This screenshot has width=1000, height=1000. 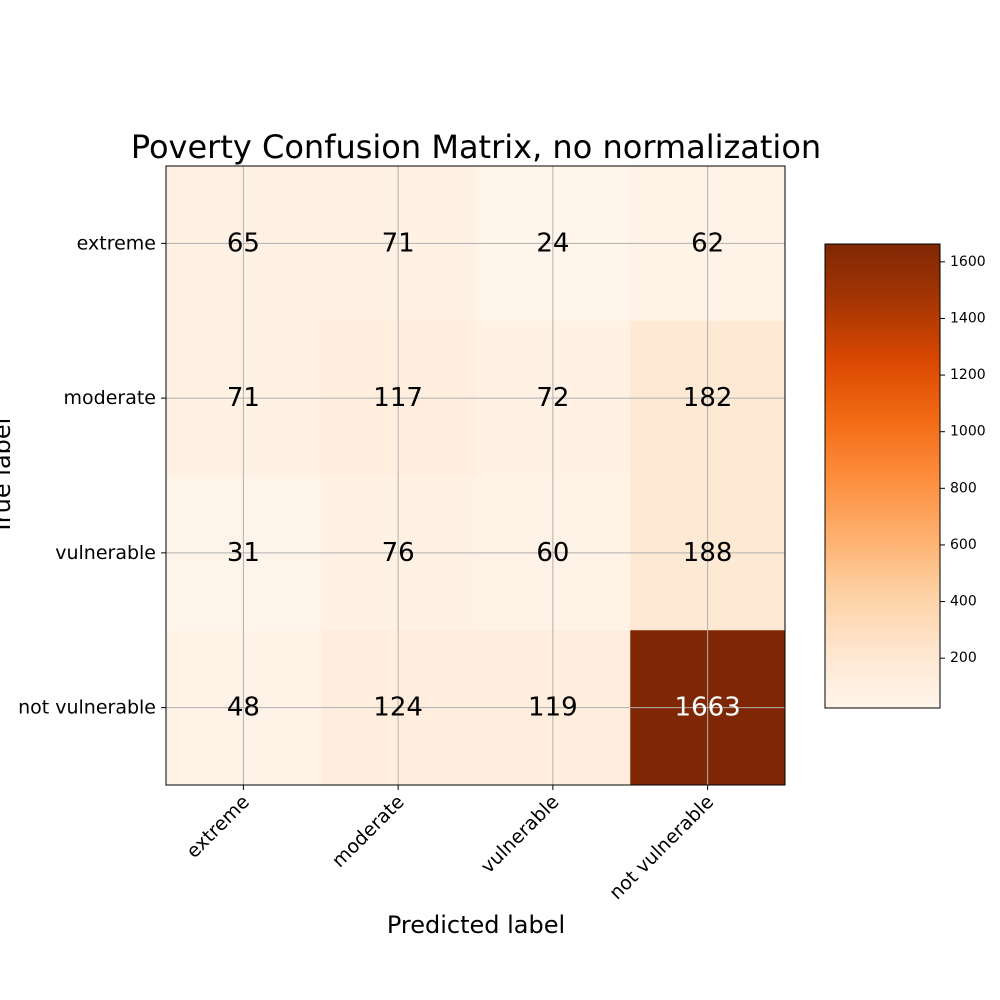 I want to click on y-tick-label: extreme, so click(x=116, y=243).